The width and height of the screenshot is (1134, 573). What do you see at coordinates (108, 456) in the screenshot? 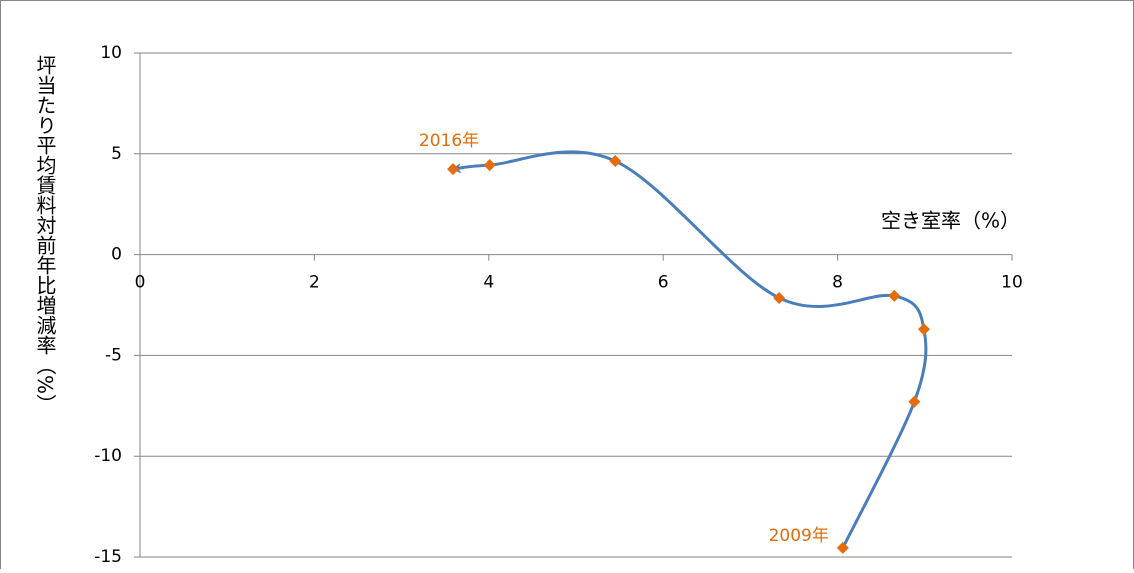
I see `y-tick-label: -10` at bounding box center [108, 456].